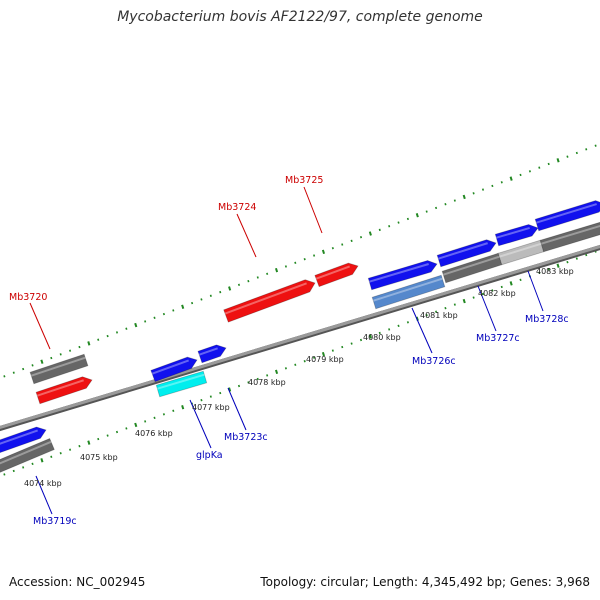  Describe the element at coordinates (382, 337) in the screenshot. I see `scale-tick-label: 4080 kbp` at that location.